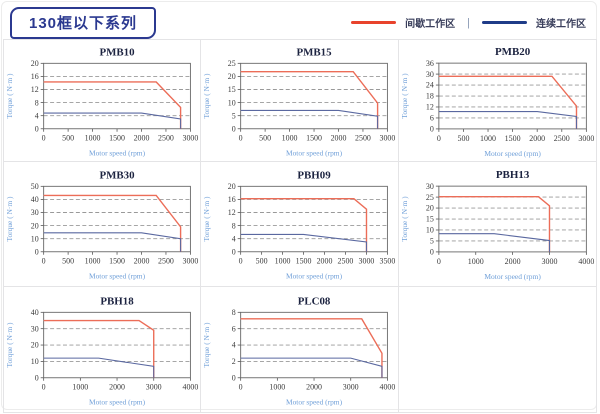 The image size is (600, 414). I want to click on chart-title: PMB20, so click(513, 52).